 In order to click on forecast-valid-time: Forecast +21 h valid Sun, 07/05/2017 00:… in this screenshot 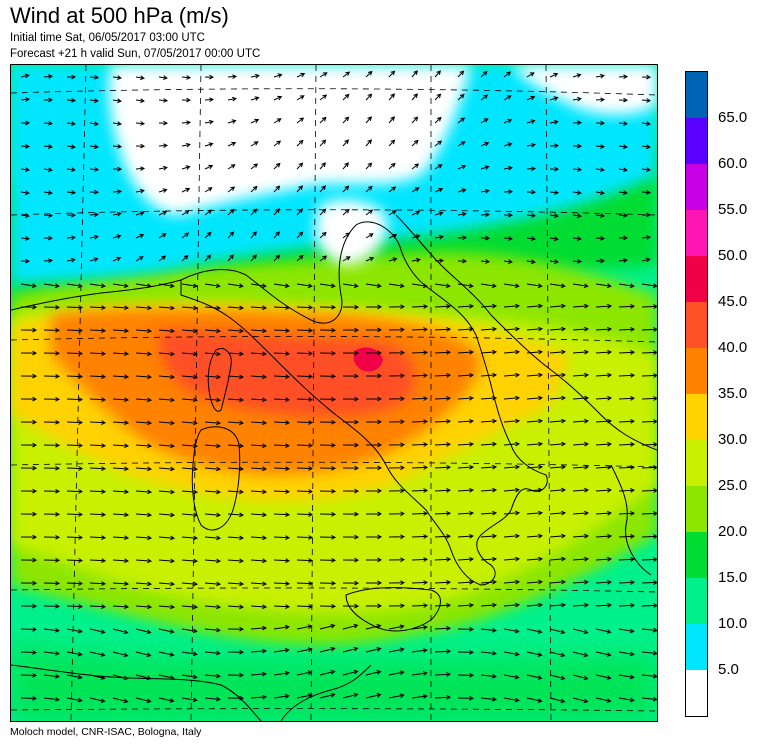, I will do `click(135, 54)`.